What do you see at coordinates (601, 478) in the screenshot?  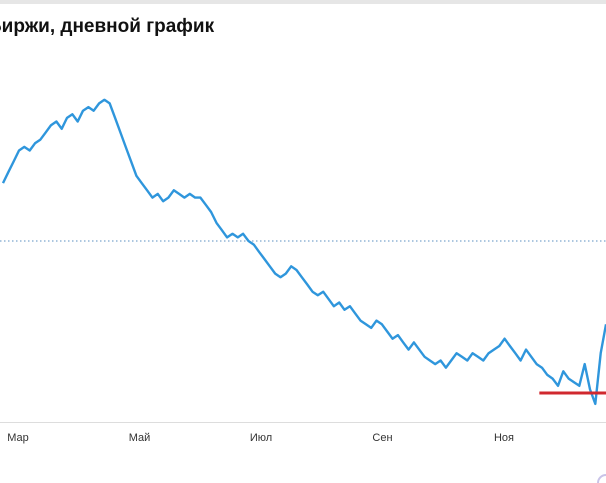 I see `corner-badge-icon` at bounding box center [601, 478].